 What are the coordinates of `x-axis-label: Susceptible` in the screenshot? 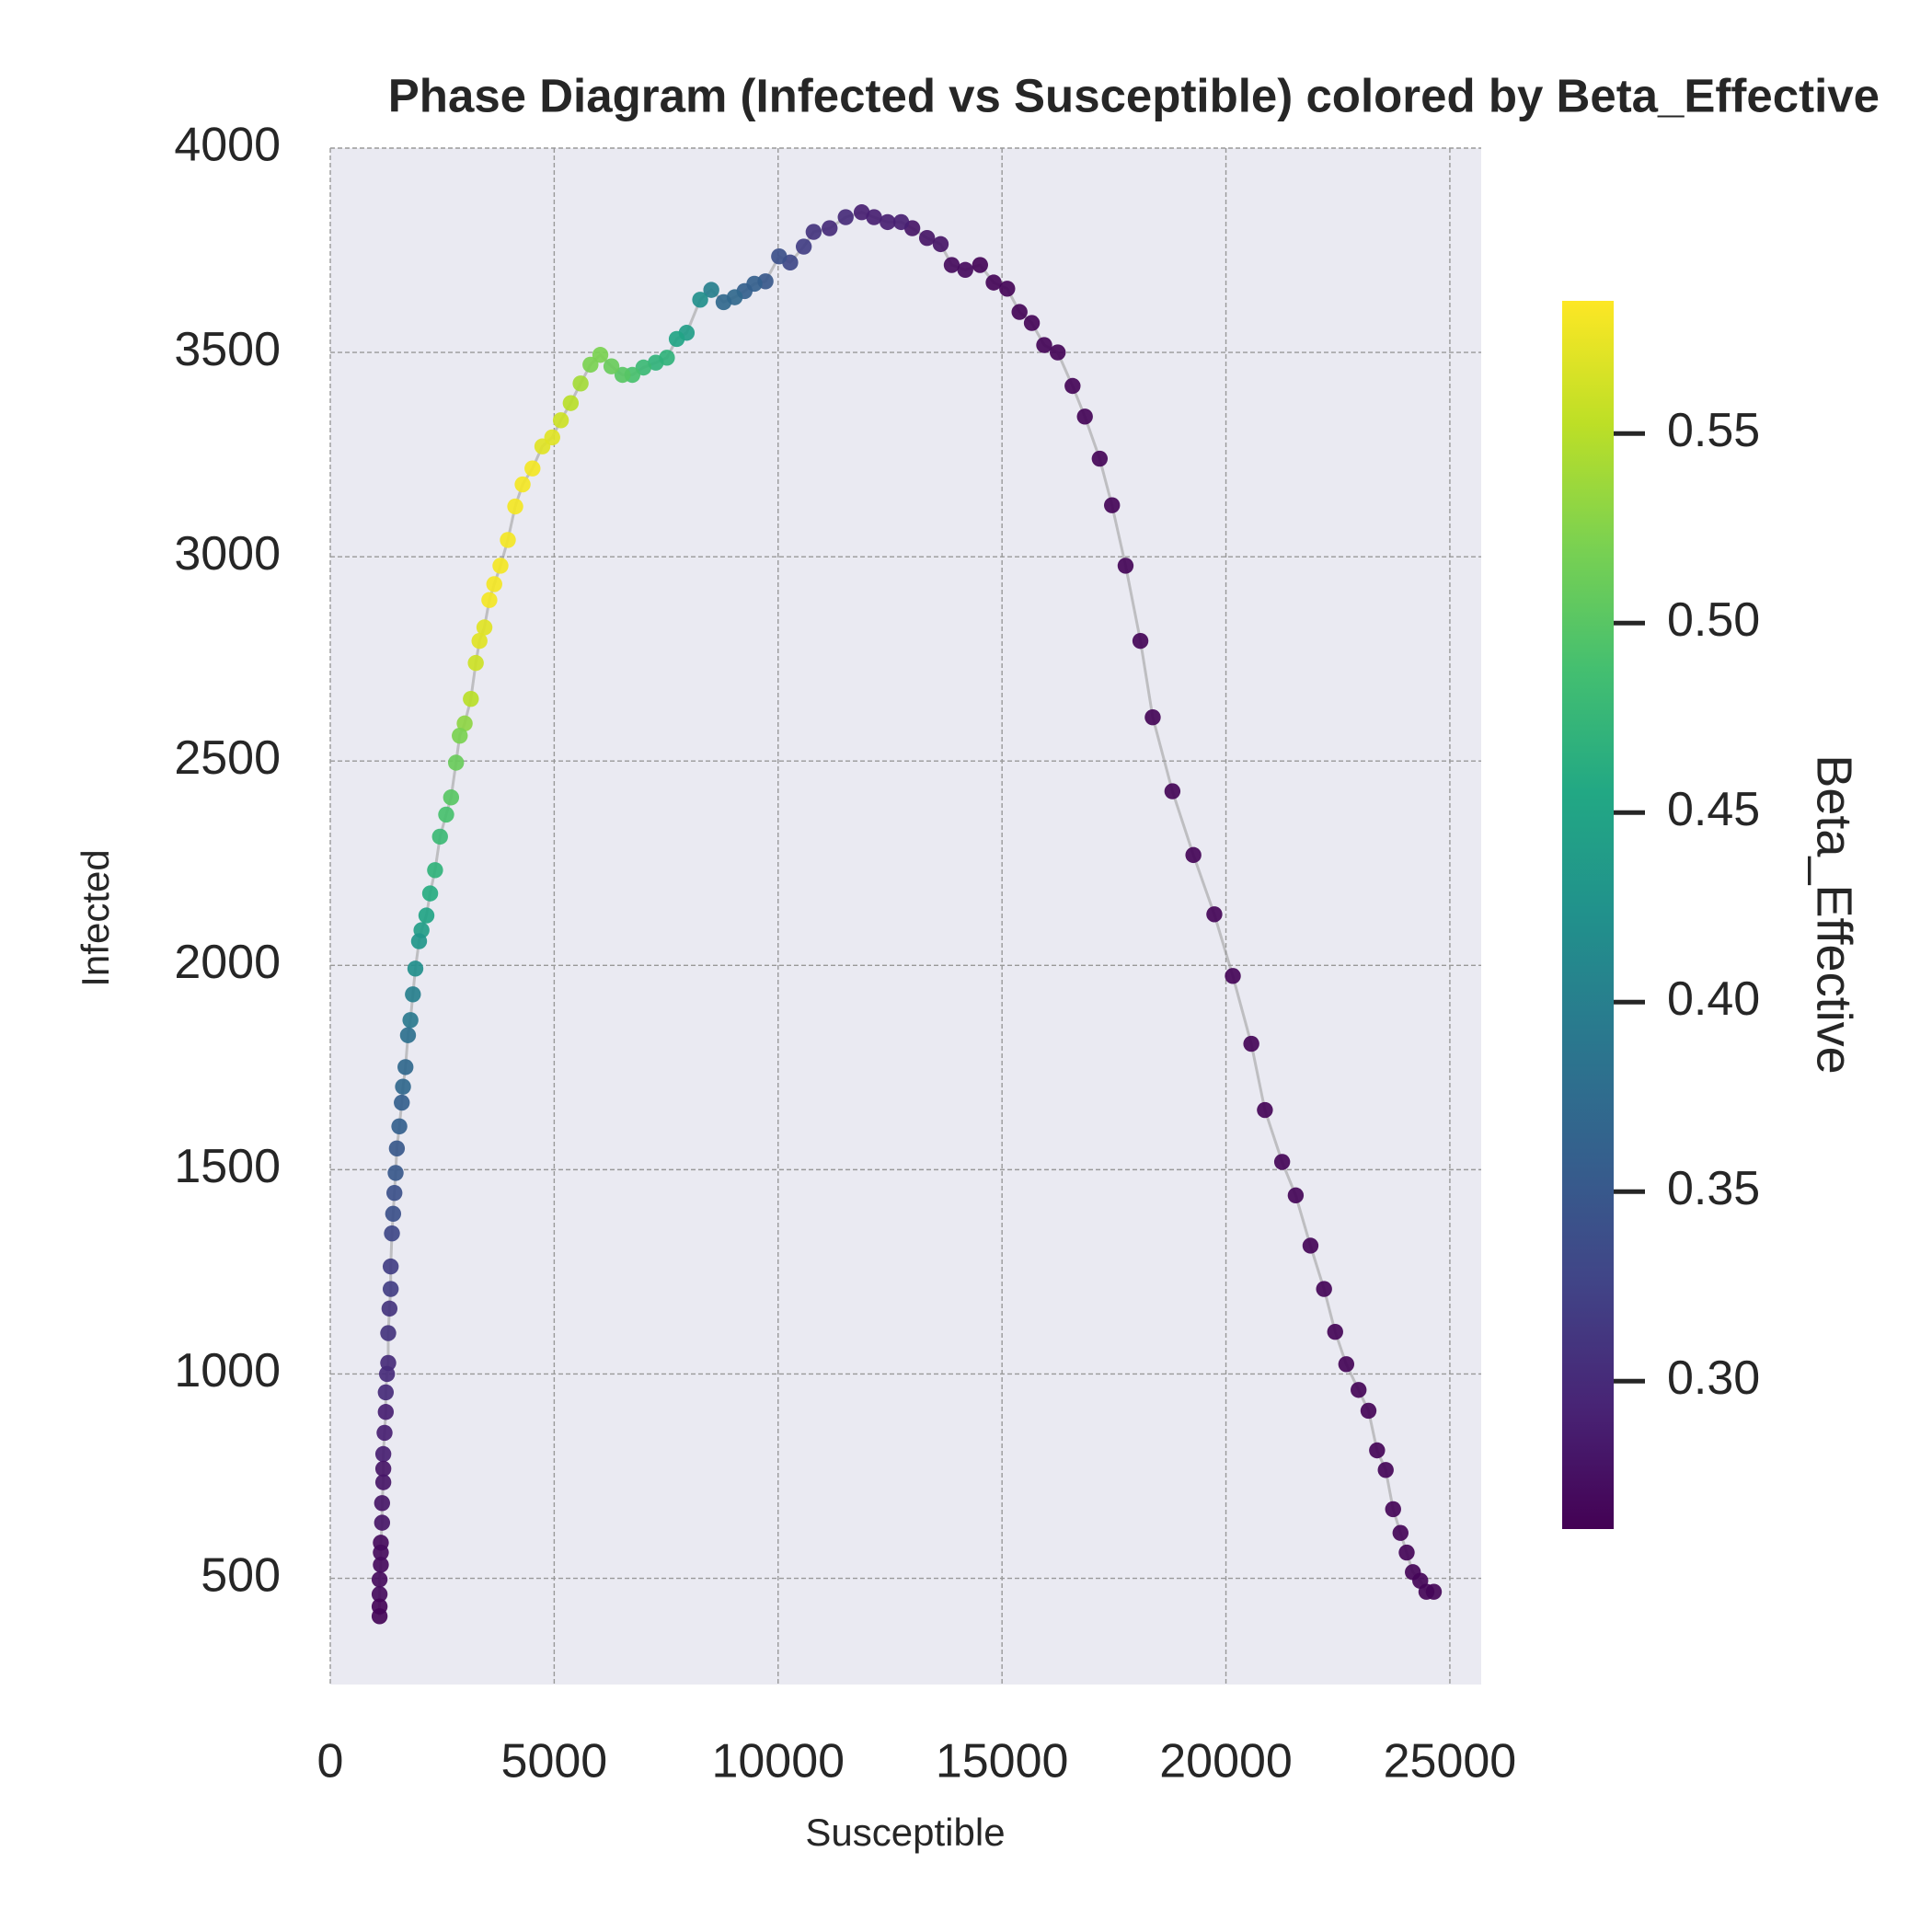 It's located at (905, 1832).